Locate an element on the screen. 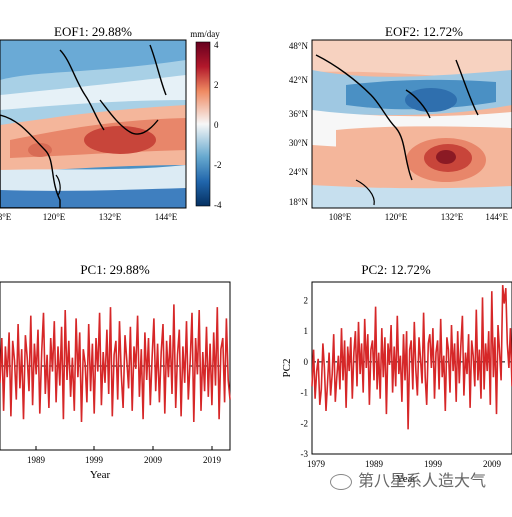  colorbar-tick-neg2: -2 is located at coordinates (218, 165).